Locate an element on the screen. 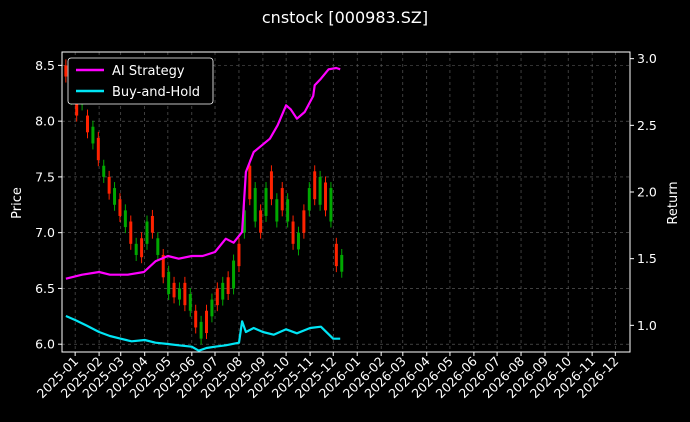 This screenshot has width=690, height=422. buy-and-hold-line is located at coordinates (203, 333).